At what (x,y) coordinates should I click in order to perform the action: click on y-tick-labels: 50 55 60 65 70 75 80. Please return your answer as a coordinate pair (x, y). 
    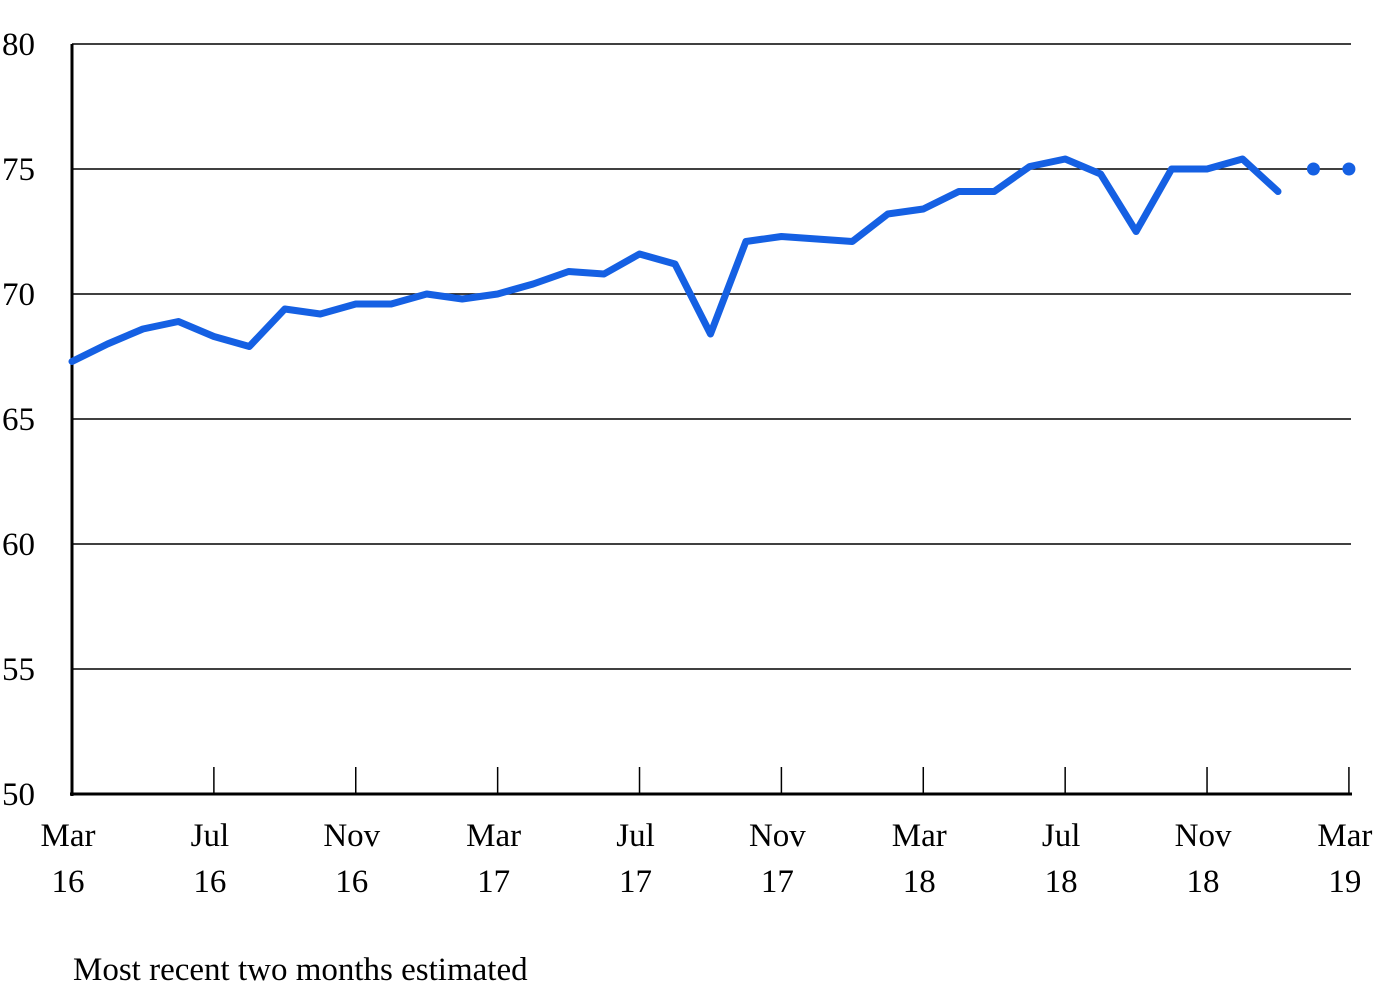
    Looking at the image, I should click on (18, 420).